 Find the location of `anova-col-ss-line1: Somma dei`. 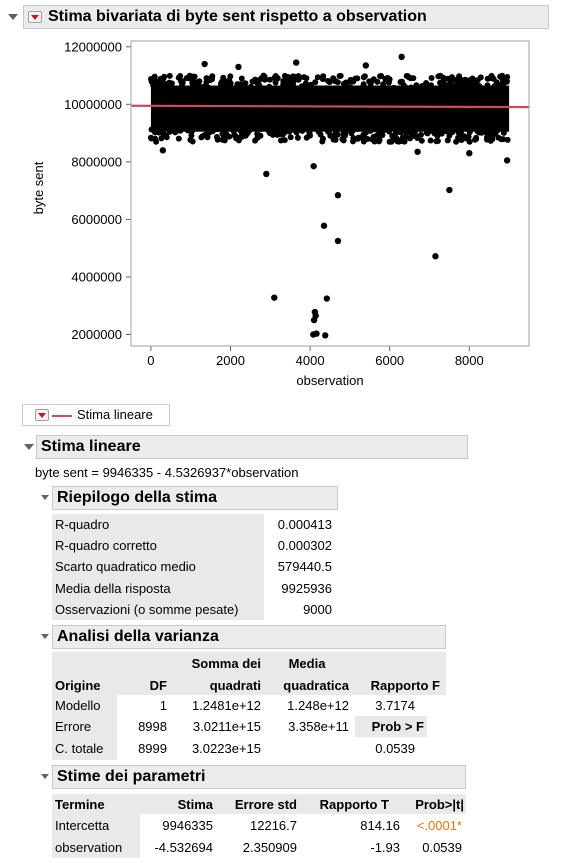

anova-col-ss-line1: Somma dei is located at coordinates (226, 663).